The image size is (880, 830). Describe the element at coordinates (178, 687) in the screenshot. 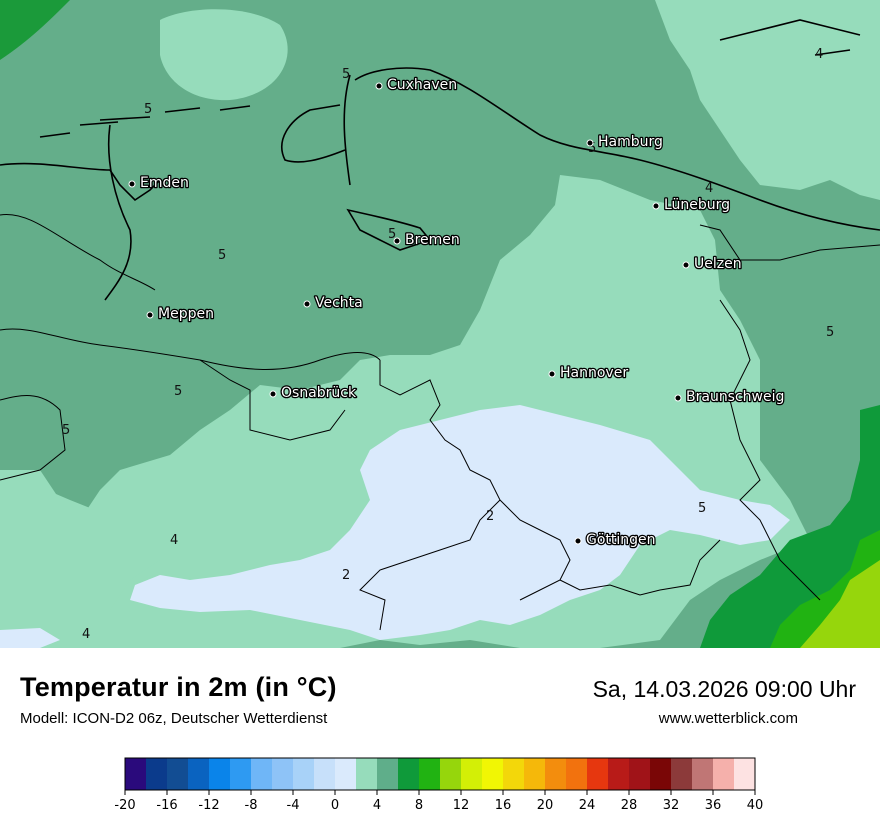

I see `map-title: Temperatur in 2m (in °C)` at that location.